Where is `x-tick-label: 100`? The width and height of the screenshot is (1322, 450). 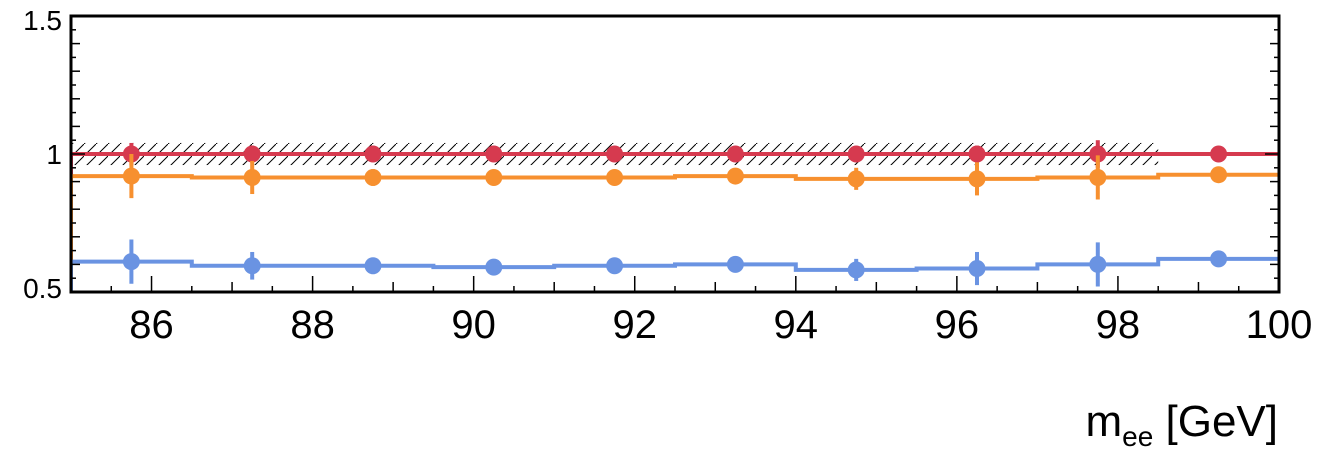 x-tick-label: 100 is located at coordinates (1279, 325).